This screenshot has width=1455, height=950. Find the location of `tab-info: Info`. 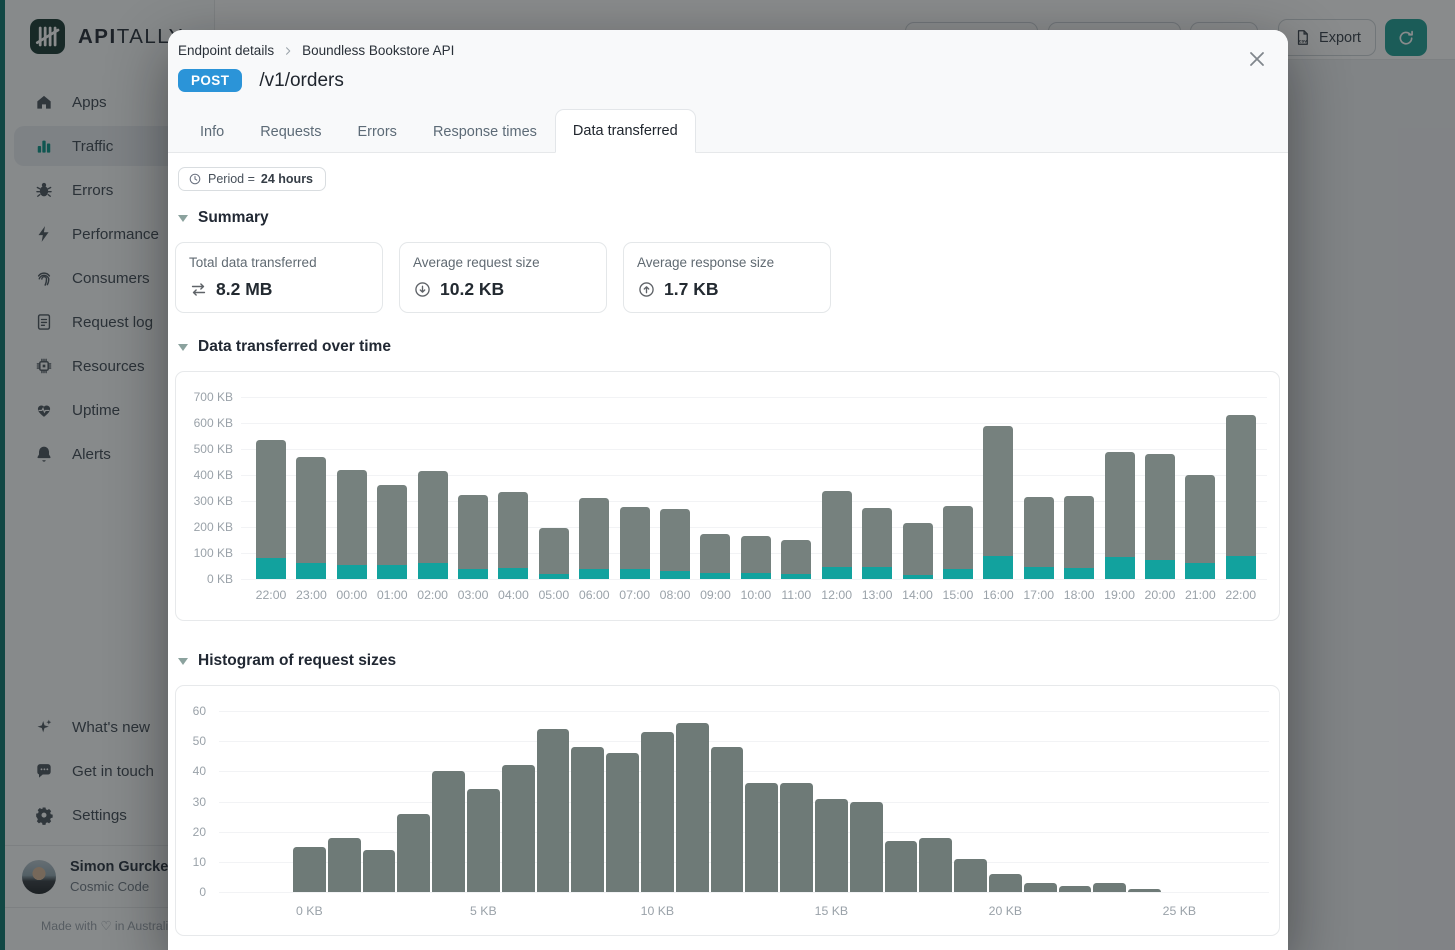

tab-info: Info is located at coordinates (212, 131).